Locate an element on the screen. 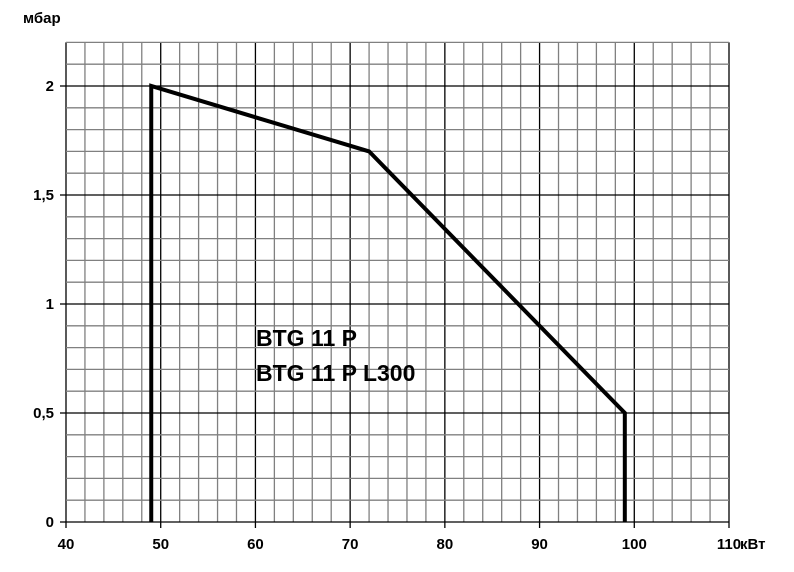 The width and height of the screenshot is (794, 572). y-axis-label: мбар is located at coordinates (42, 18).